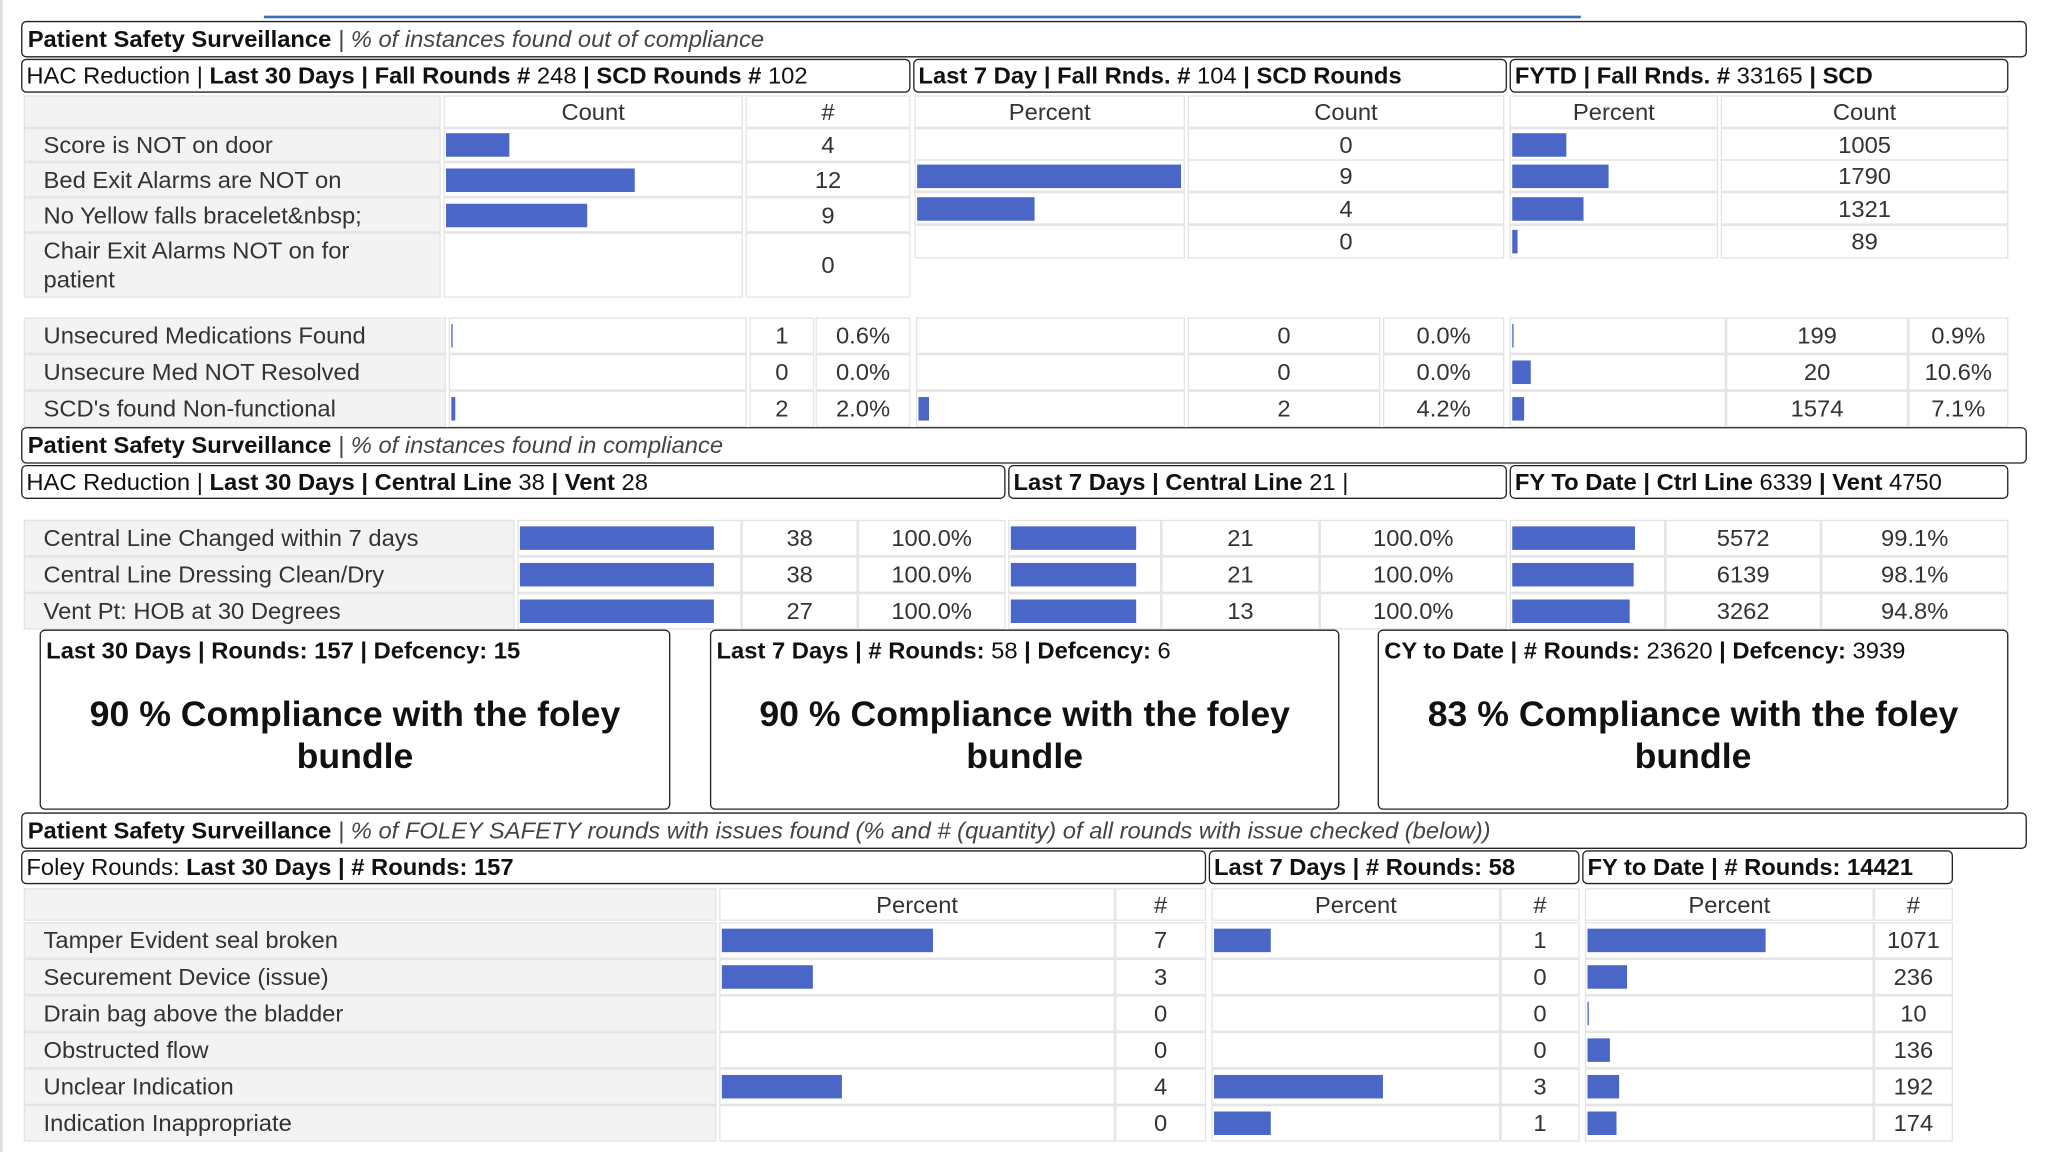  What do you see at coordinates (1240, 574) in the screenshot?
I see `count-cell-text: 21` at bounding box center [1240, 574].